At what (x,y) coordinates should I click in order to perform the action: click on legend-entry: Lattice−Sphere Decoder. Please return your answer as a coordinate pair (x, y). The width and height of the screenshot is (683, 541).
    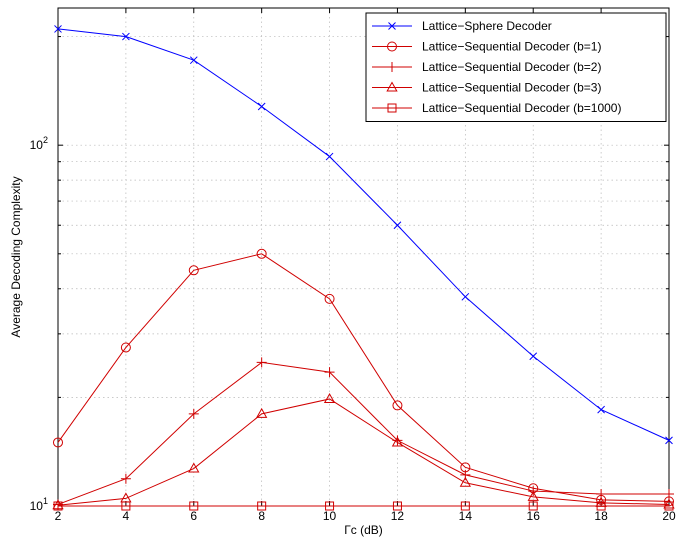
    Looking at the image, I should click on (462, 26).